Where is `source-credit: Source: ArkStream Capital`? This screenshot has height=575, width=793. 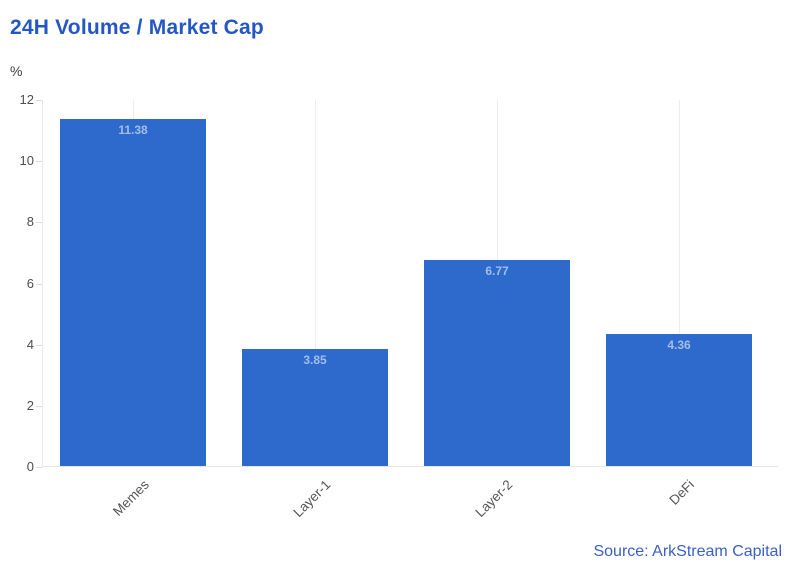
source-credit: Source: ArkStream Capital is located at coordinates (687, 551).